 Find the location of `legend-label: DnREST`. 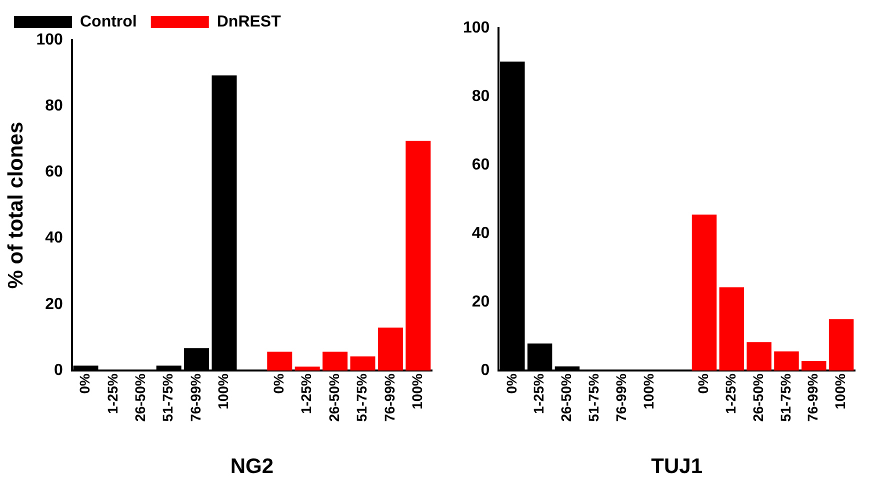

legend-label: DnREST is located at coordinates (249, 21).